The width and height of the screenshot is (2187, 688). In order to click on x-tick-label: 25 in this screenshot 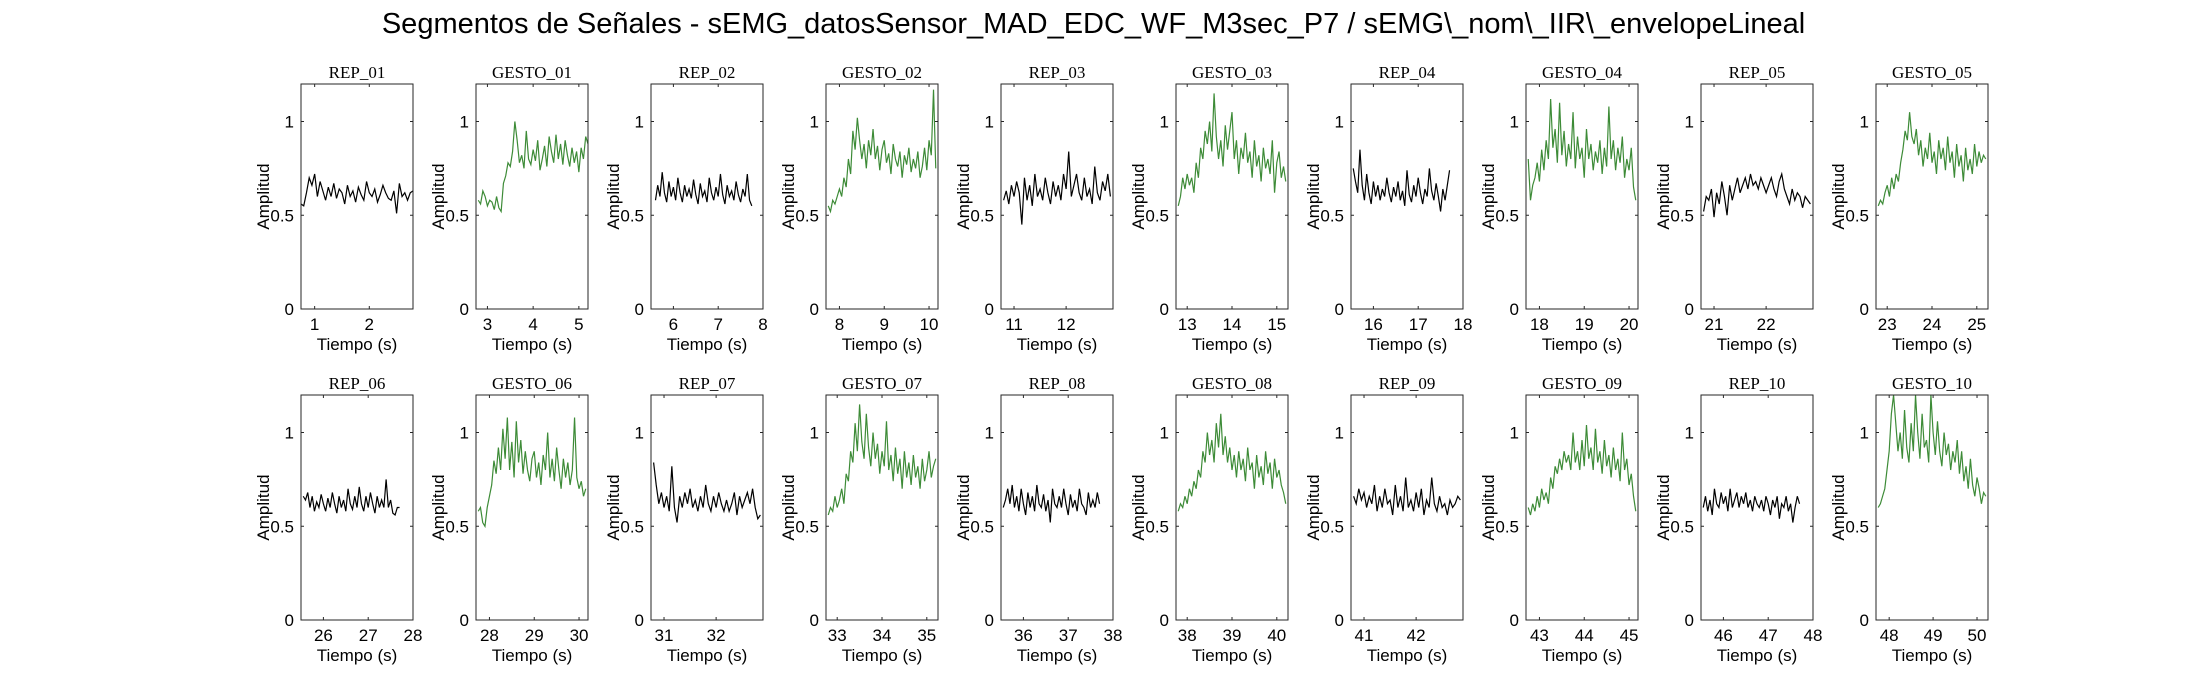, I will do `click(1976, 324)`.